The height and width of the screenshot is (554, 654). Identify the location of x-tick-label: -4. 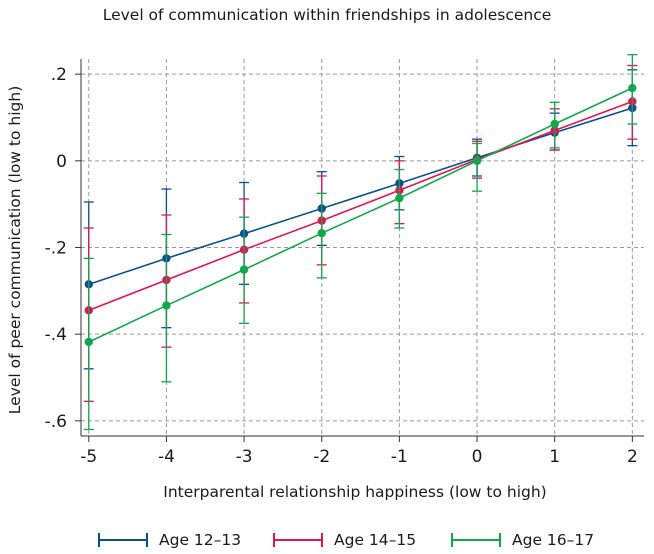
(166, 457).